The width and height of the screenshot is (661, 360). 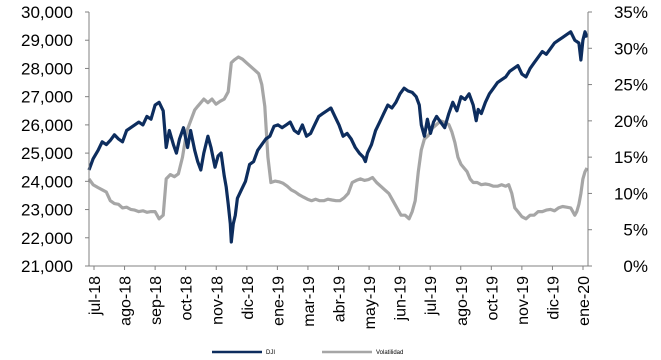 I want to click on x-tick-label: oct-19, so click(x=492, y=298).